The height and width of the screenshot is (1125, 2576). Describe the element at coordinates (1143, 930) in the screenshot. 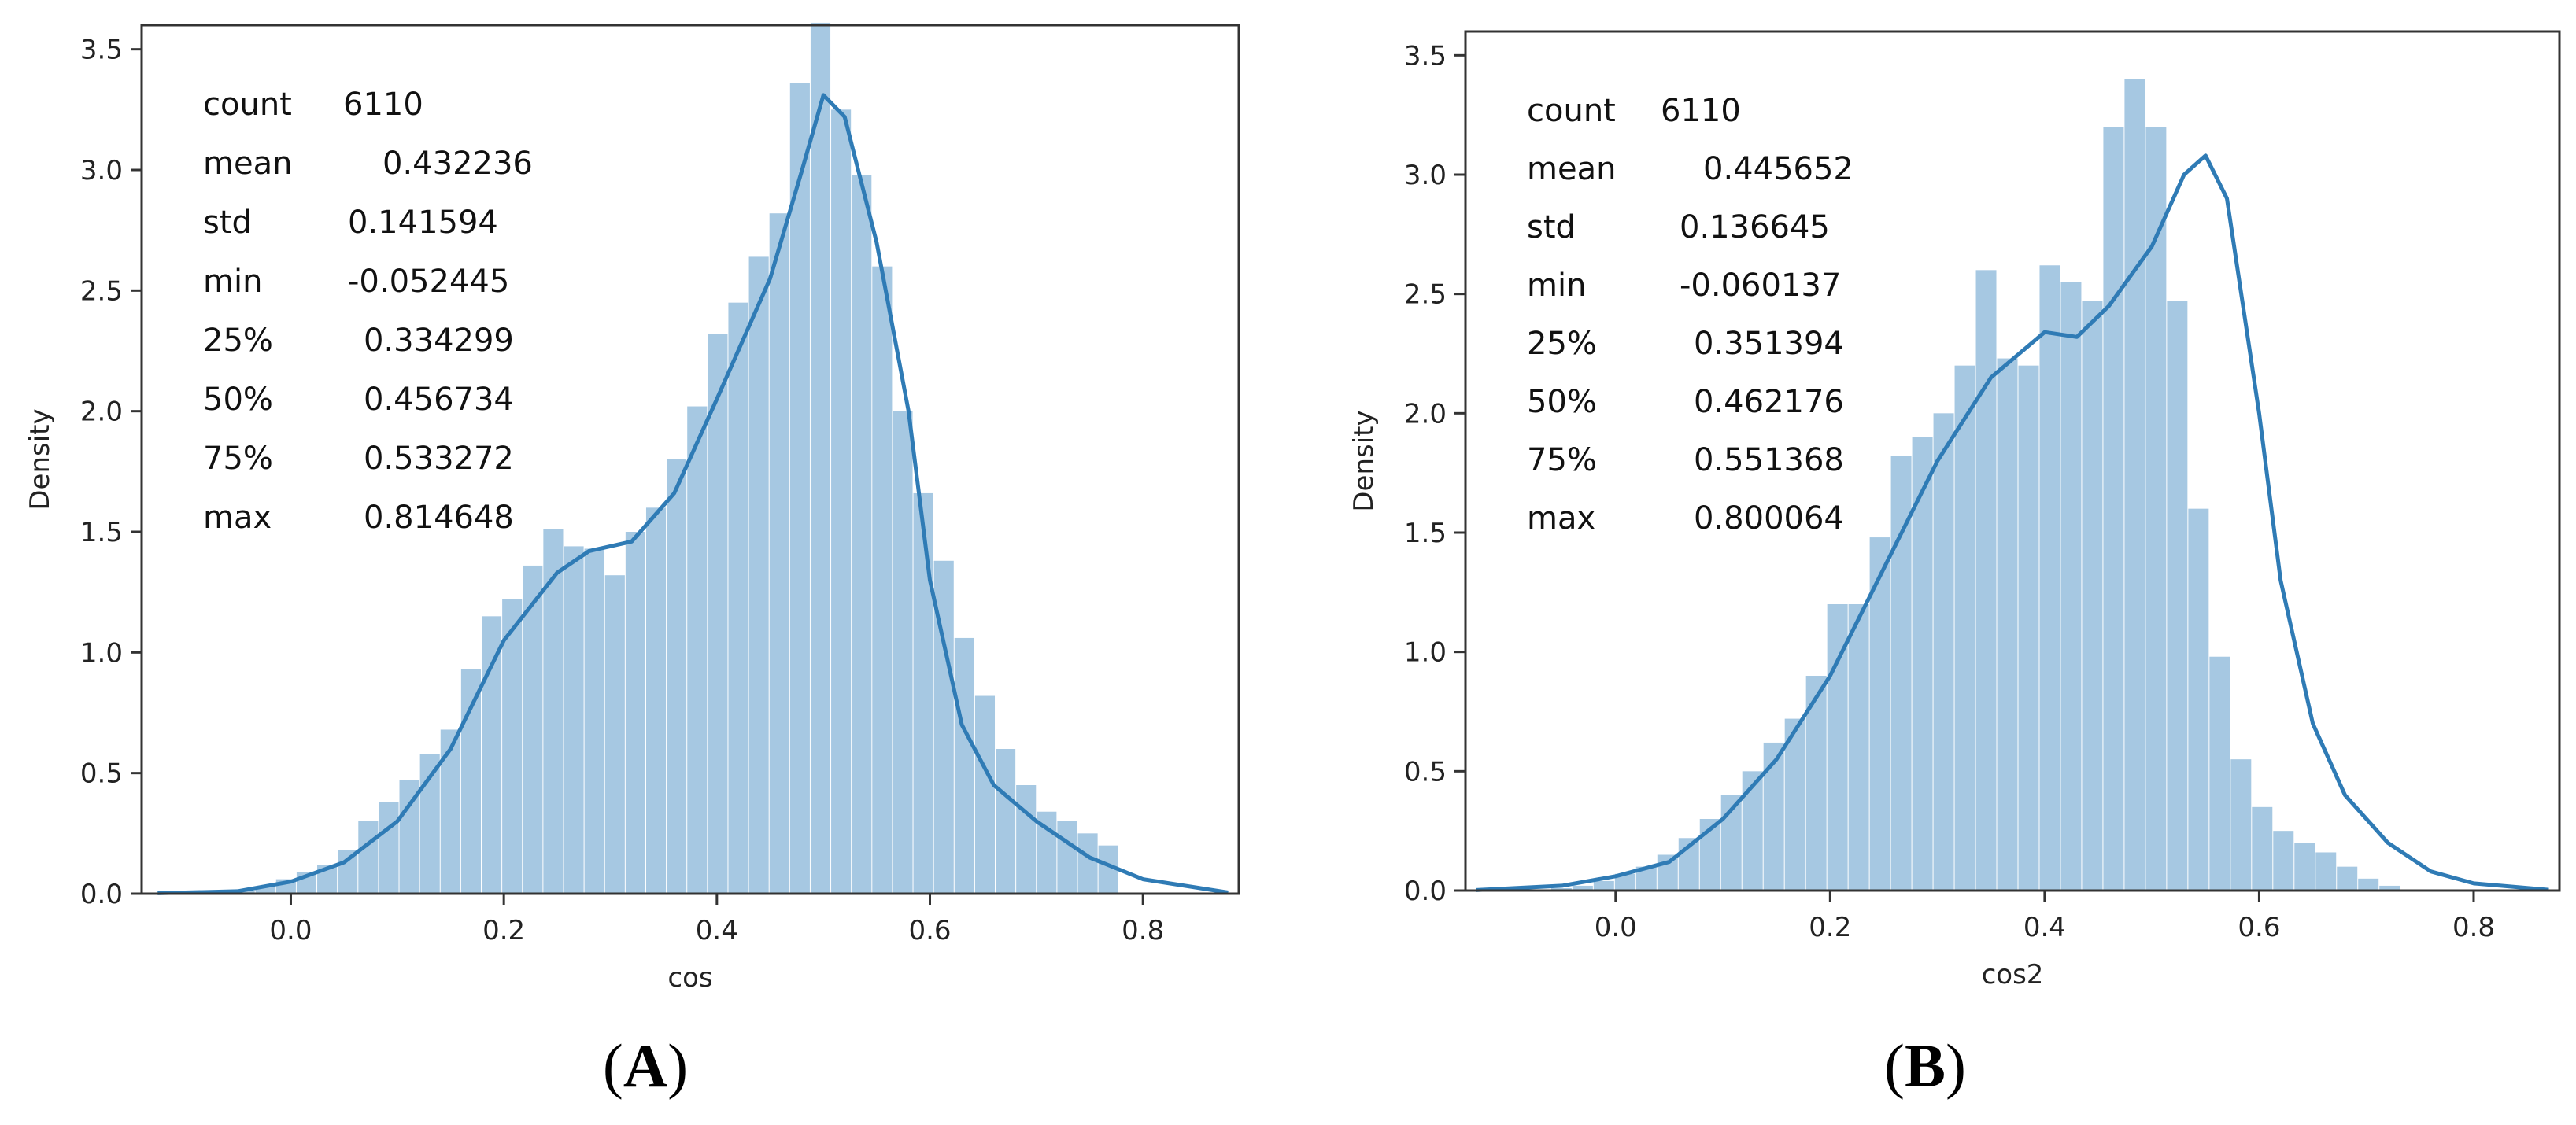

I see `x-tick-label: 0.8` at that location.